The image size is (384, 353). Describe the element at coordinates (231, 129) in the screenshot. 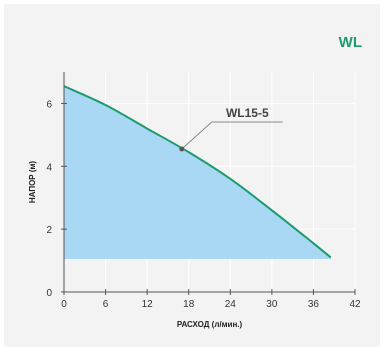

I see `series-callout: WL15-5` at that location.